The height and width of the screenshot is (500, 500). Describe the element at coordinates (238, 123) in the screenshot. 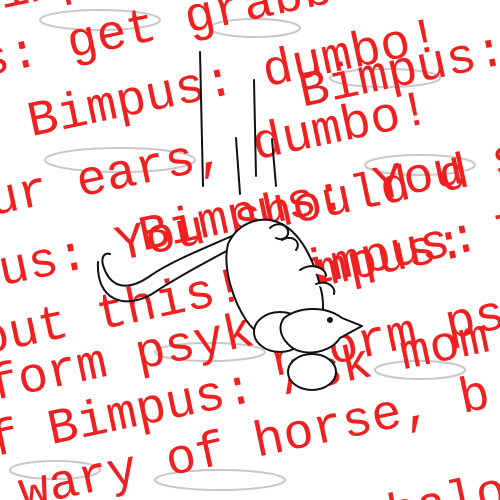

I see `speed-lines-icon` at that location.